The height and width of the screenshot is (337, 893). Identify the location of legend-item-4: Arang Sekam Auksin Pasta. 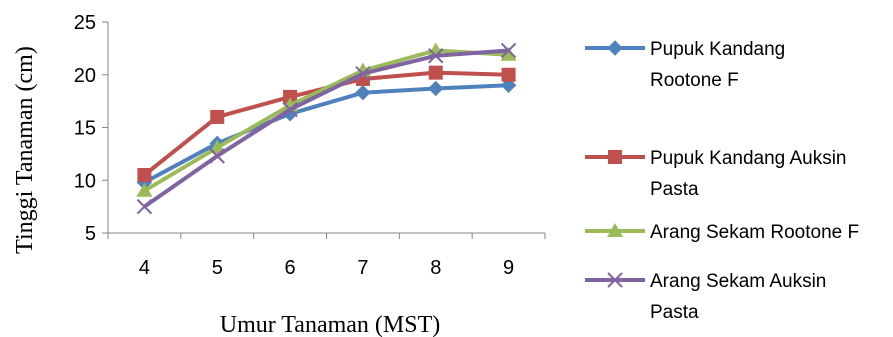
(705, 297).